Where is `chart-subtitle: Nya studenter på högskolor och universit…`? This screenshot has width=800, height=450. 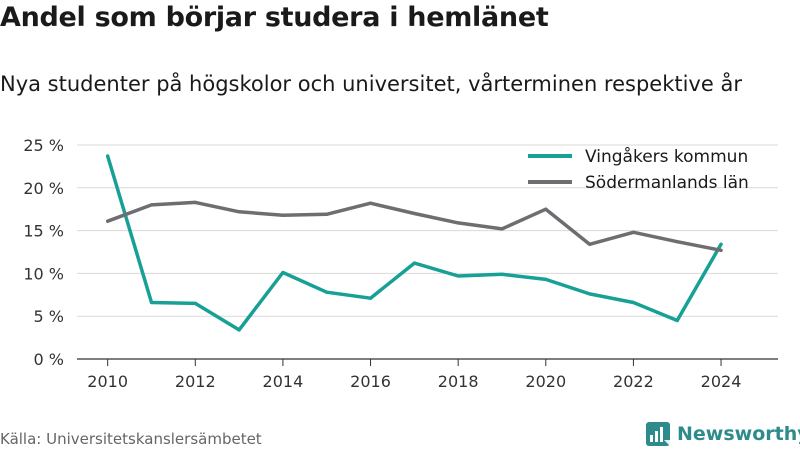
chart-subtitle: Nya studenter på högskolor och universit… is located at coordinates (371, 84).